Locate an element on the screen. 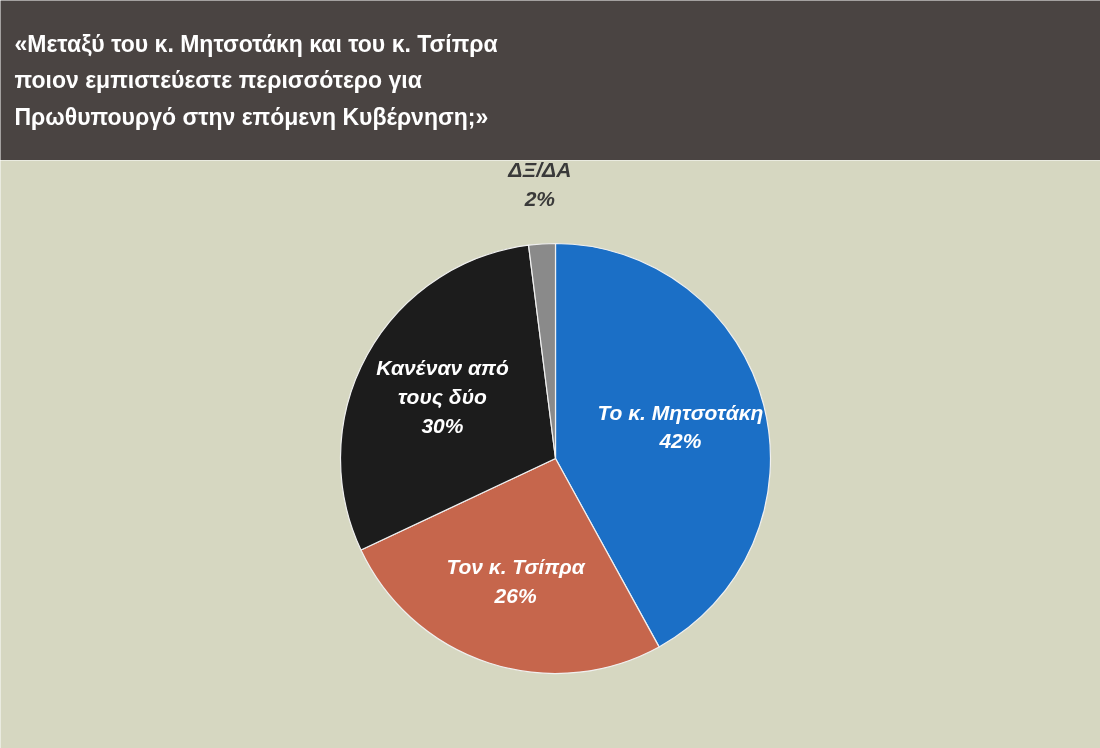 The image size is (1100, 748). slice-label: ΔΞ/ΔΑ is located at coordinates (539, 169).